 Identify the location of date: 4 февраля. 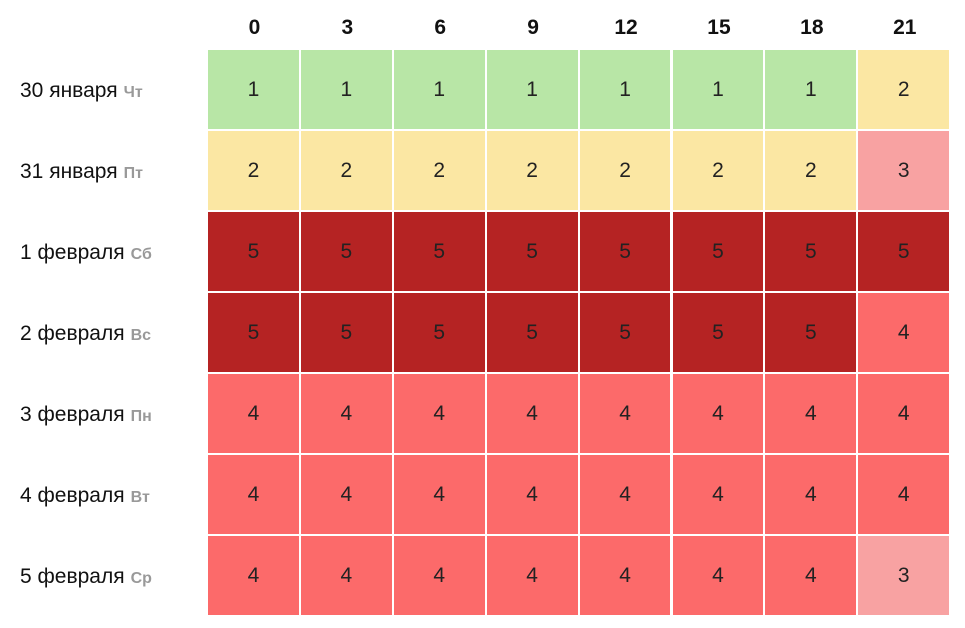
(72, 495).